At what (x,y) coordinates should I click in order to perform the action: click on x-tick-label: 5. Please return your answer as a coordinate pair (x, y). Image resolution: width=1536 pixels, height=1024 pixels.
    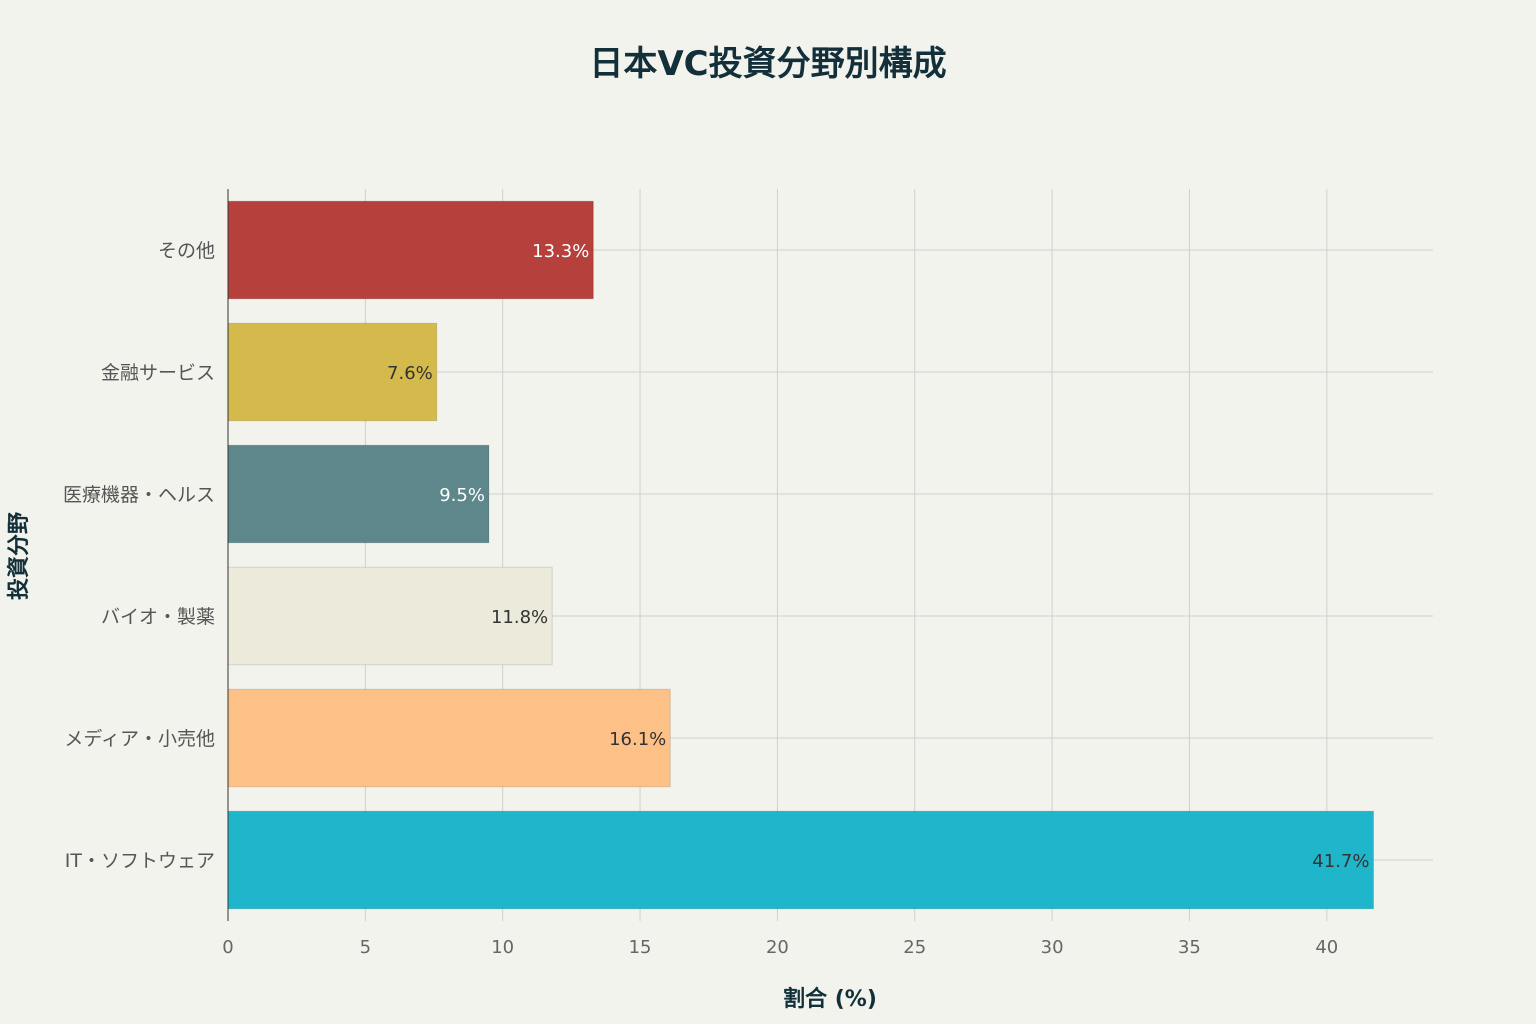
    Looking at the image, I should click on (365, 947).